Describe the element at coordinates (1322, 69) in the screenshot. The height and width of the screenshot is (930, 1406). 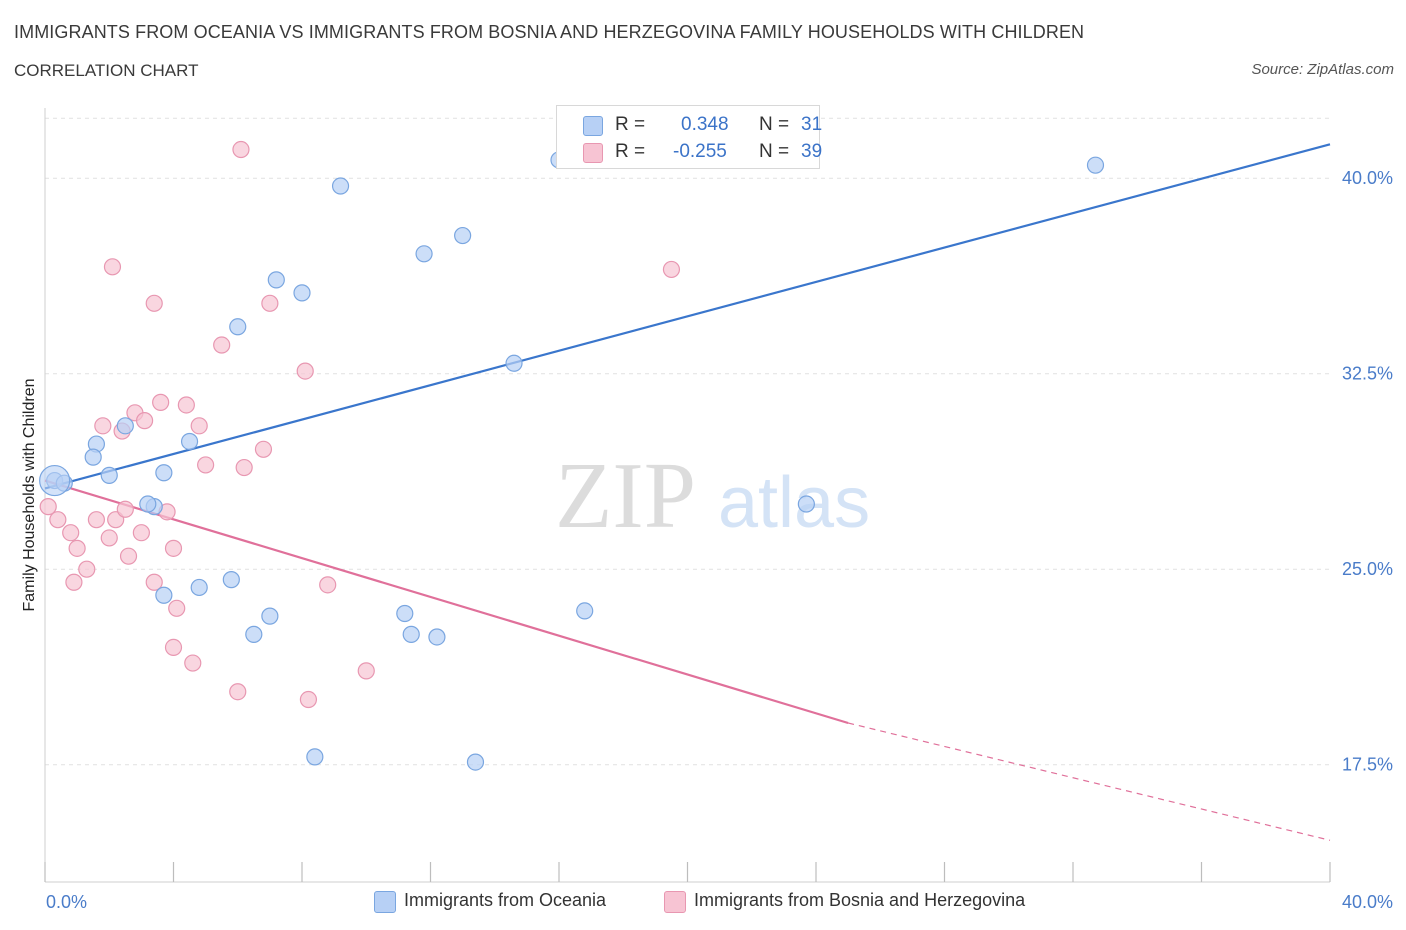
I see `source-credit: Source: ZipAtlas.com` at that location.